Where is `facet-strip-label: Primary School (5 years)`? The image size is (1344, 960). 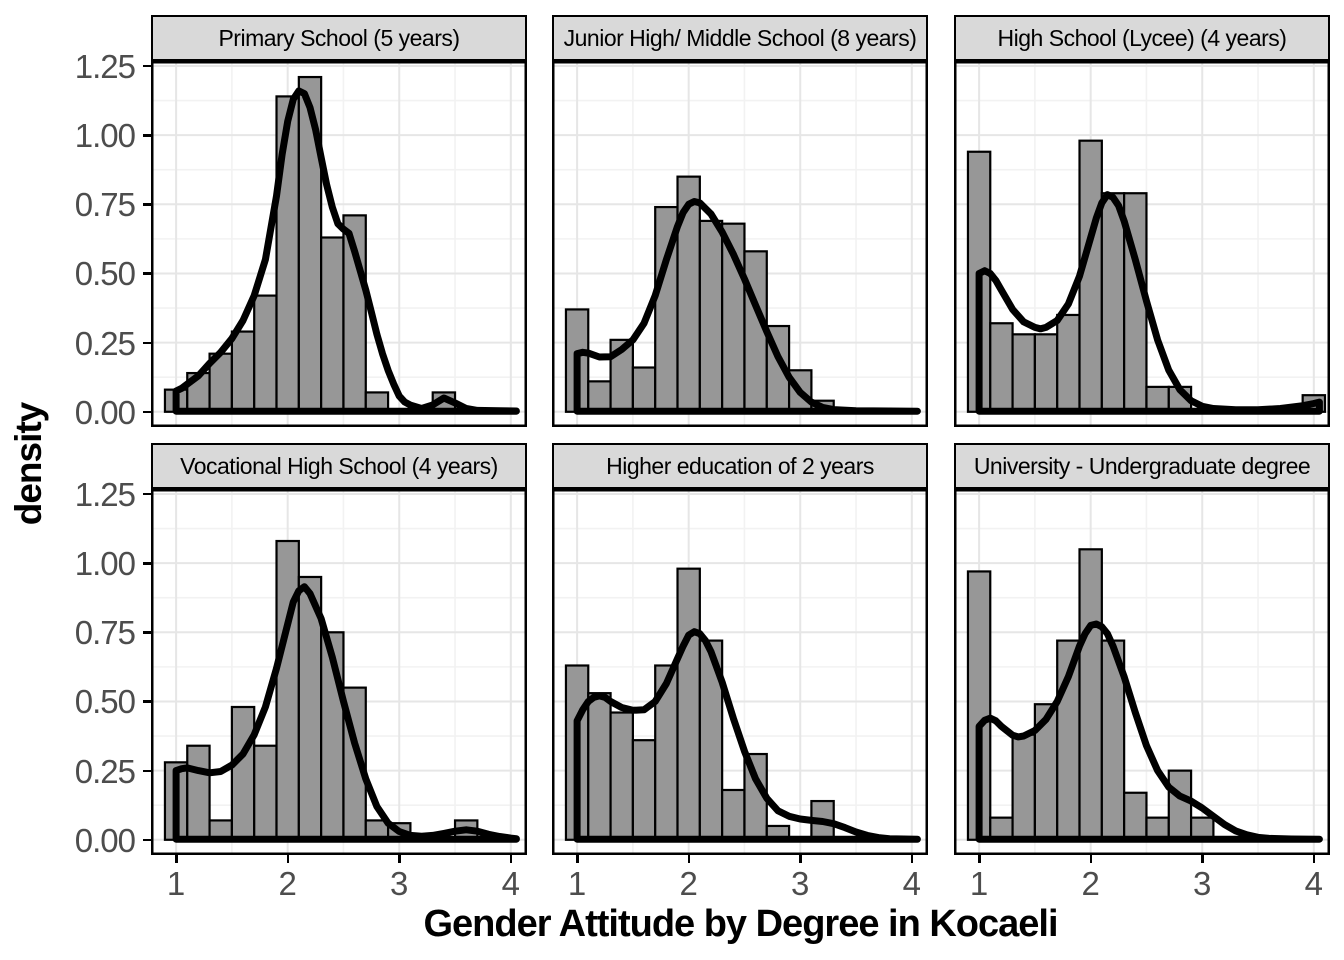
facet-strip-label: Primary School (5 years) is located at coordinates (339, 37).